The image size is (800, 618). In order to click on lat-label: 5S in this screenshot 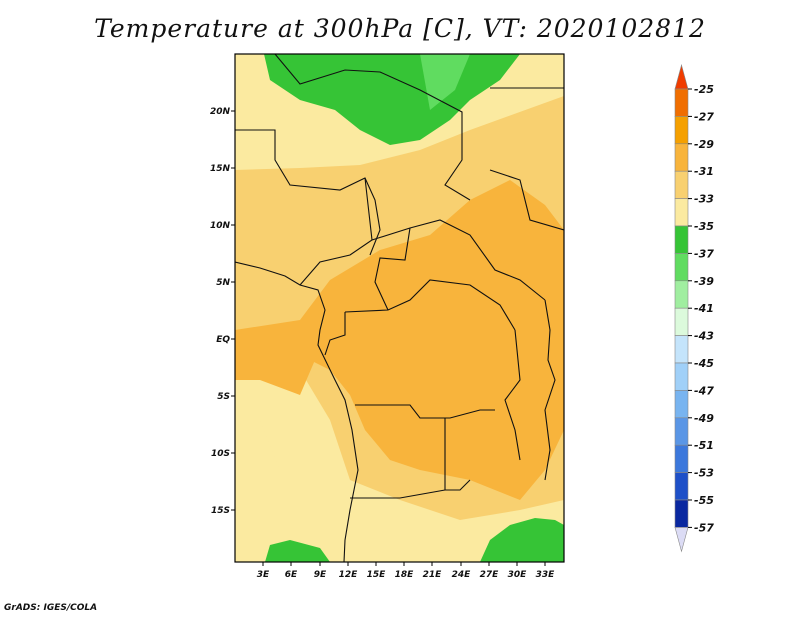, I will do `click(223, 397)`.